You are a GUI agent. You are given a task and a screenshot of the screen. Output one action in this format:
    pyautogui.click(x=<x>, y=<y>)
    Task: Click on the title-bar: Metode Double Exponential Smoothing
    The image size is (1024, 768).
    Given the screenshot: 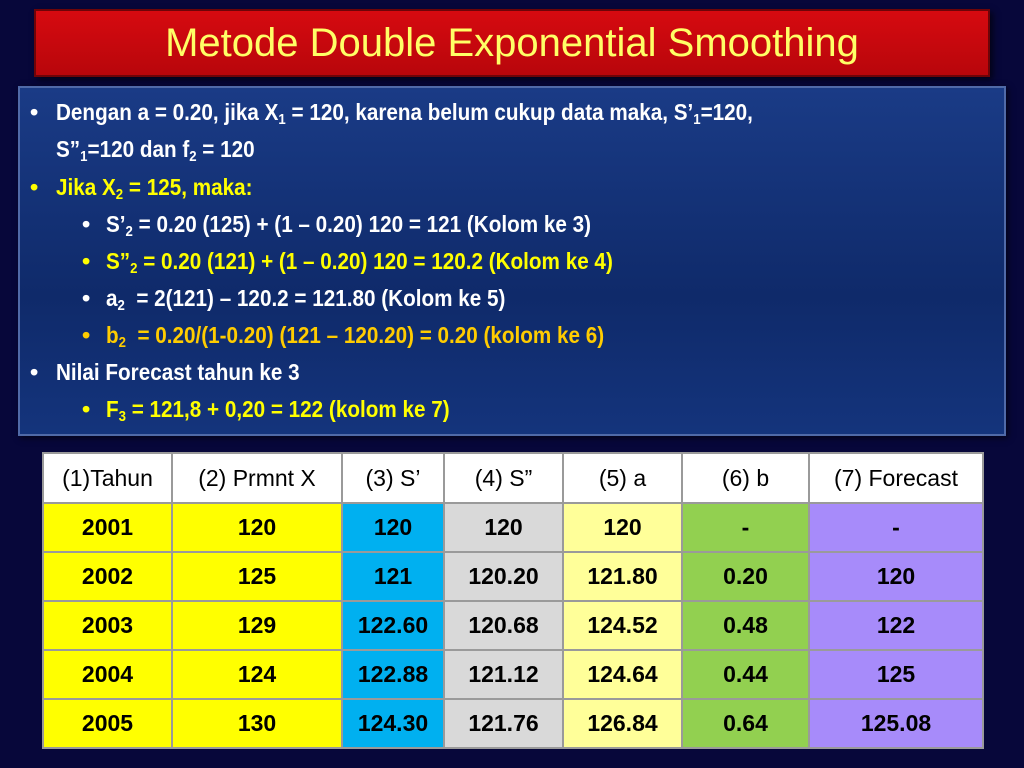 What is the action you would take?
    pyautogui.click(x=512, y=43)
    